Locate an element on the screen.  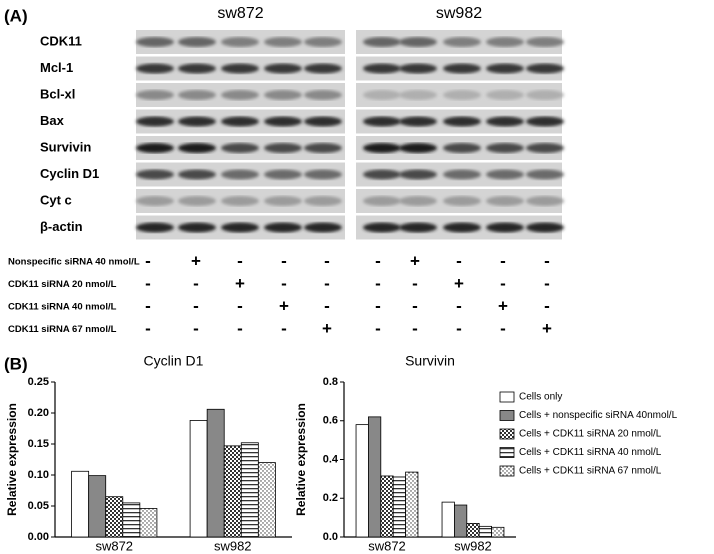
condition-label: CDK11 siRNA 67 nmol/L is located at coordinates (62, 329).